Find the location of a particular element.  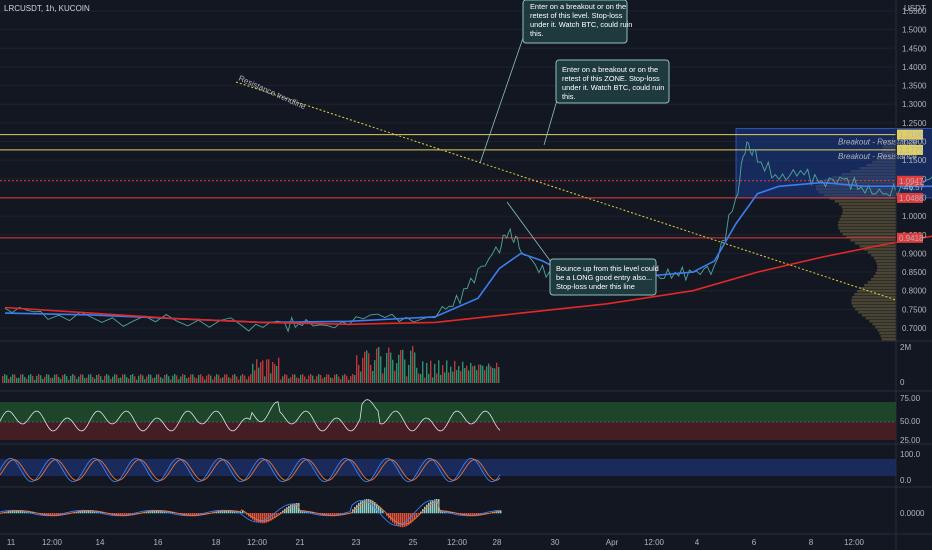

price-tick: 0.7500 is located at coordinates (914, 309).